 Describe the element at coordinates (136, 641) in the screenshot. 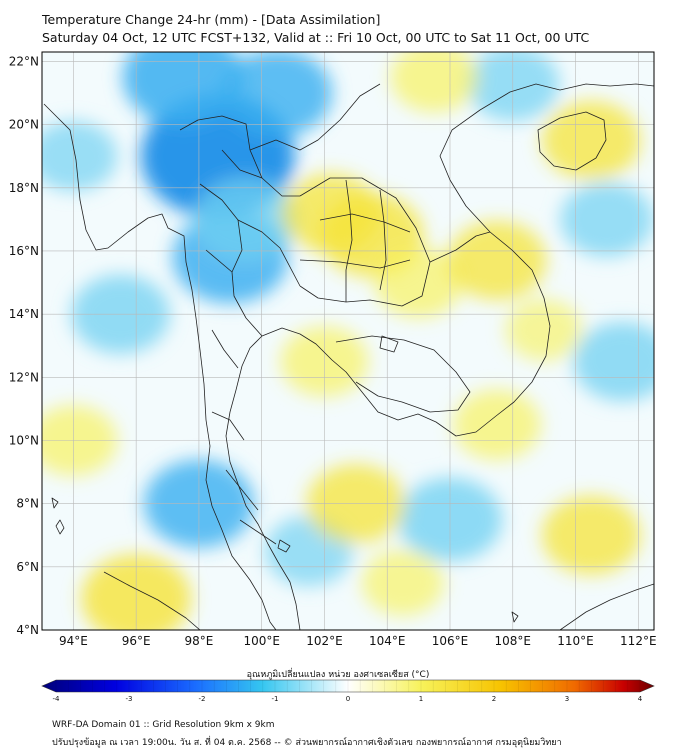

I see `lon-tick-label: 96°E` at that location.